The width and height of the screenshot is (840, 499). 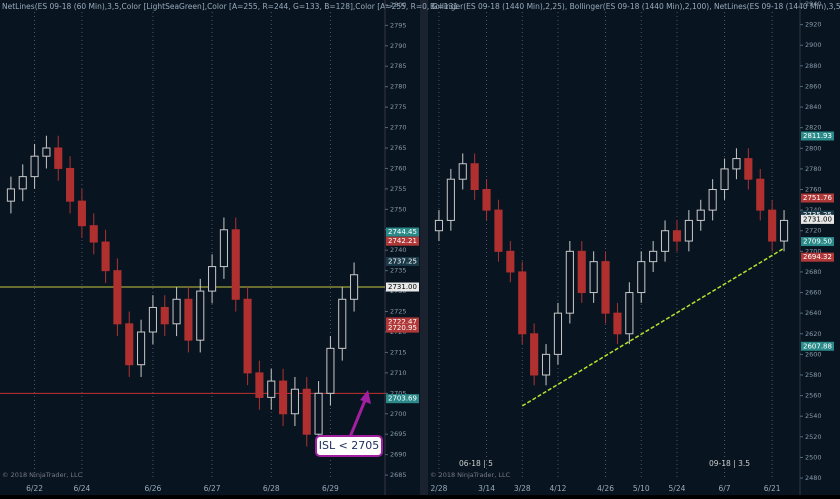 What do you see at coordinates (476, 463) in the screenshot?
I see `contract-label: 06-18 | 5` at bounding box center [476, 463].